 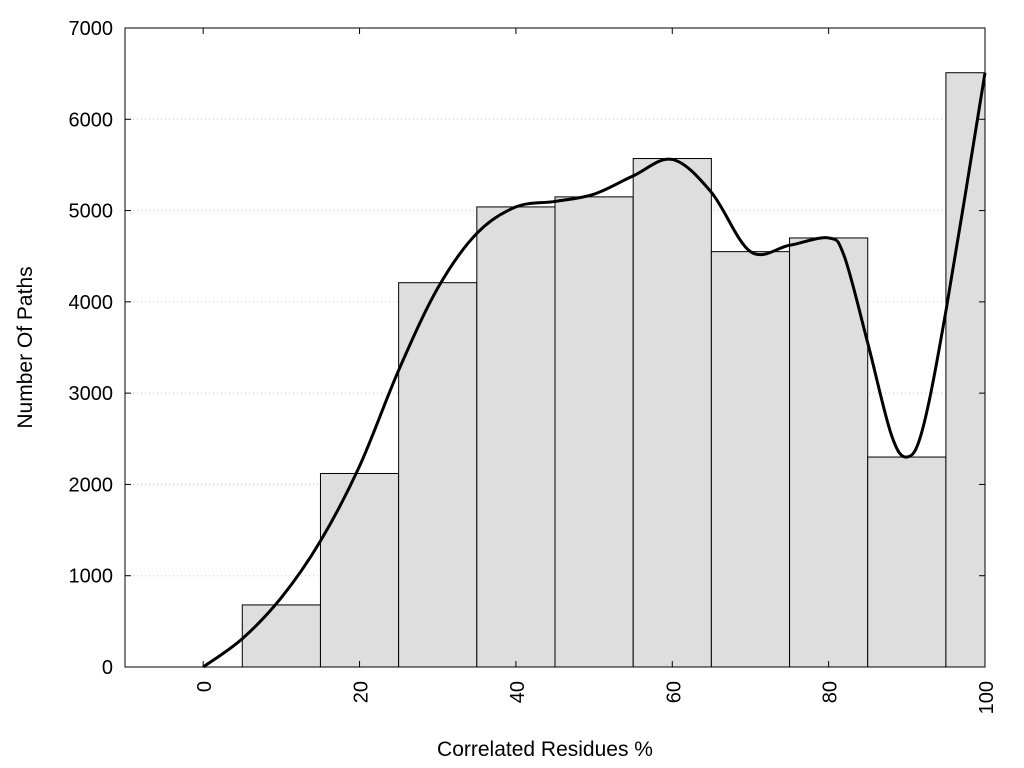 I want to click on y-tick-label-5000: 5000, so click(x=91, y=212).